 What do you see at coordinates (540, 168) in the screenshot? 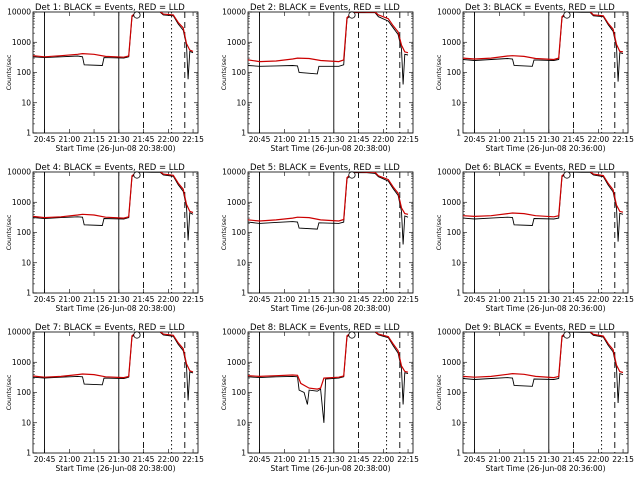
I see `panel-title: Det 6: BLACK = Events, RED = LLD` at bounding box center [540, 168].